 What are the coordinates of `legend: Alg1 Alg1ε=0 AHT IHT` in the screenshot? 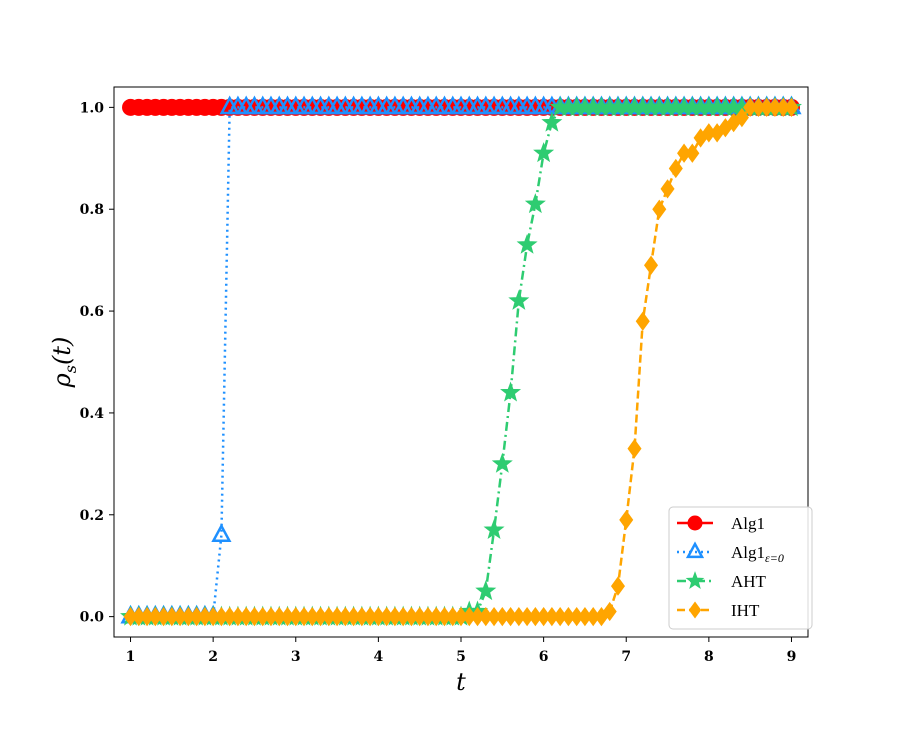 It's located at (740, 568).